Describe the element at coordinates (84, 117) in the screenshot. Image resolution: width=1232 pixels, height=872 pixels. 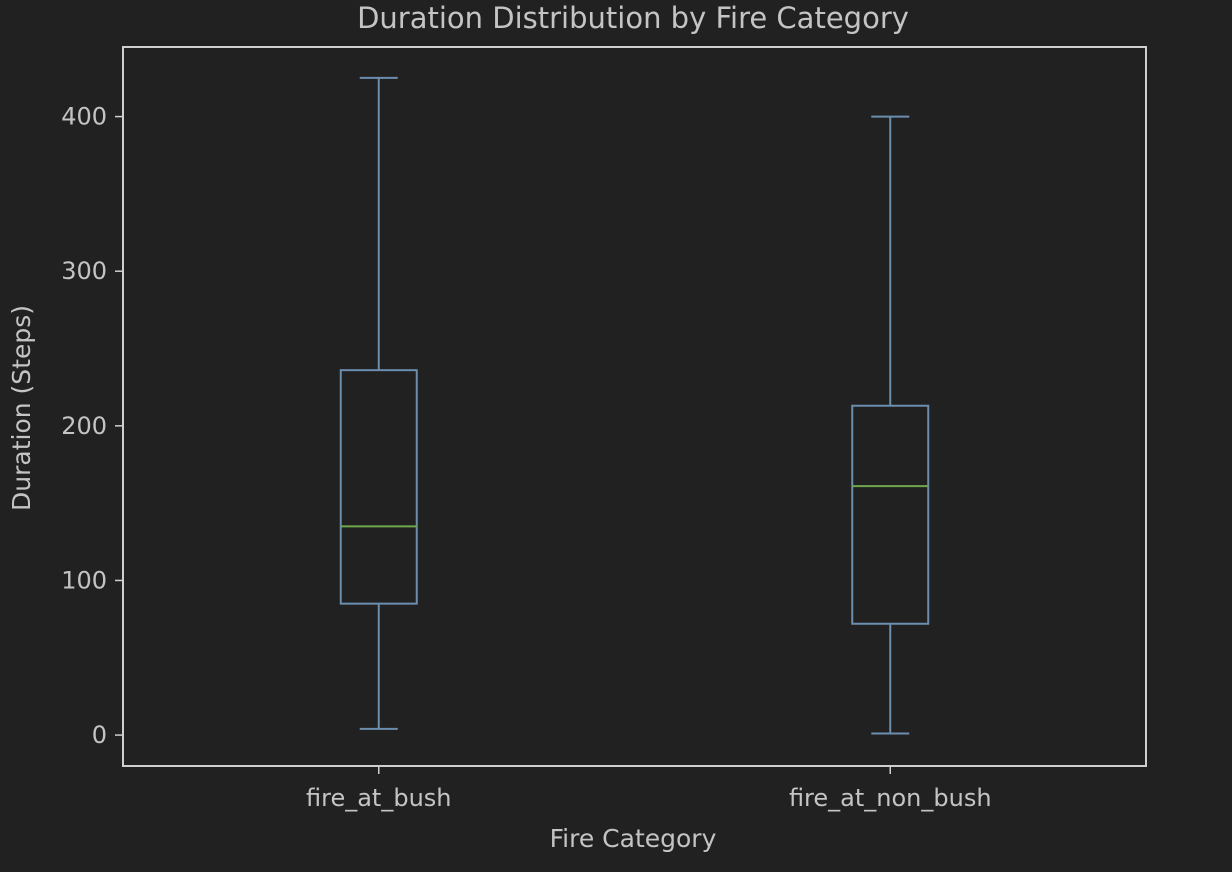
I see `y-tick-label: 400` at that location.